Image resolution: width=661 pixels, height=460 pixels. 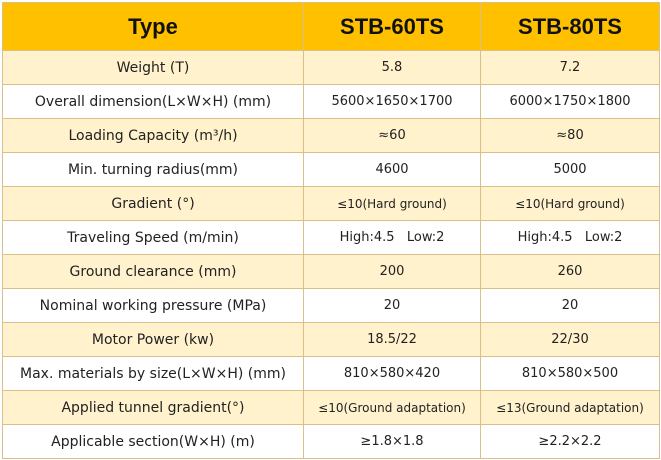 What do you see at coordinates (392, 101) in the screenshot?
I see `value-model-a: 5600×1650×1700` at bounding box center [392, 101].